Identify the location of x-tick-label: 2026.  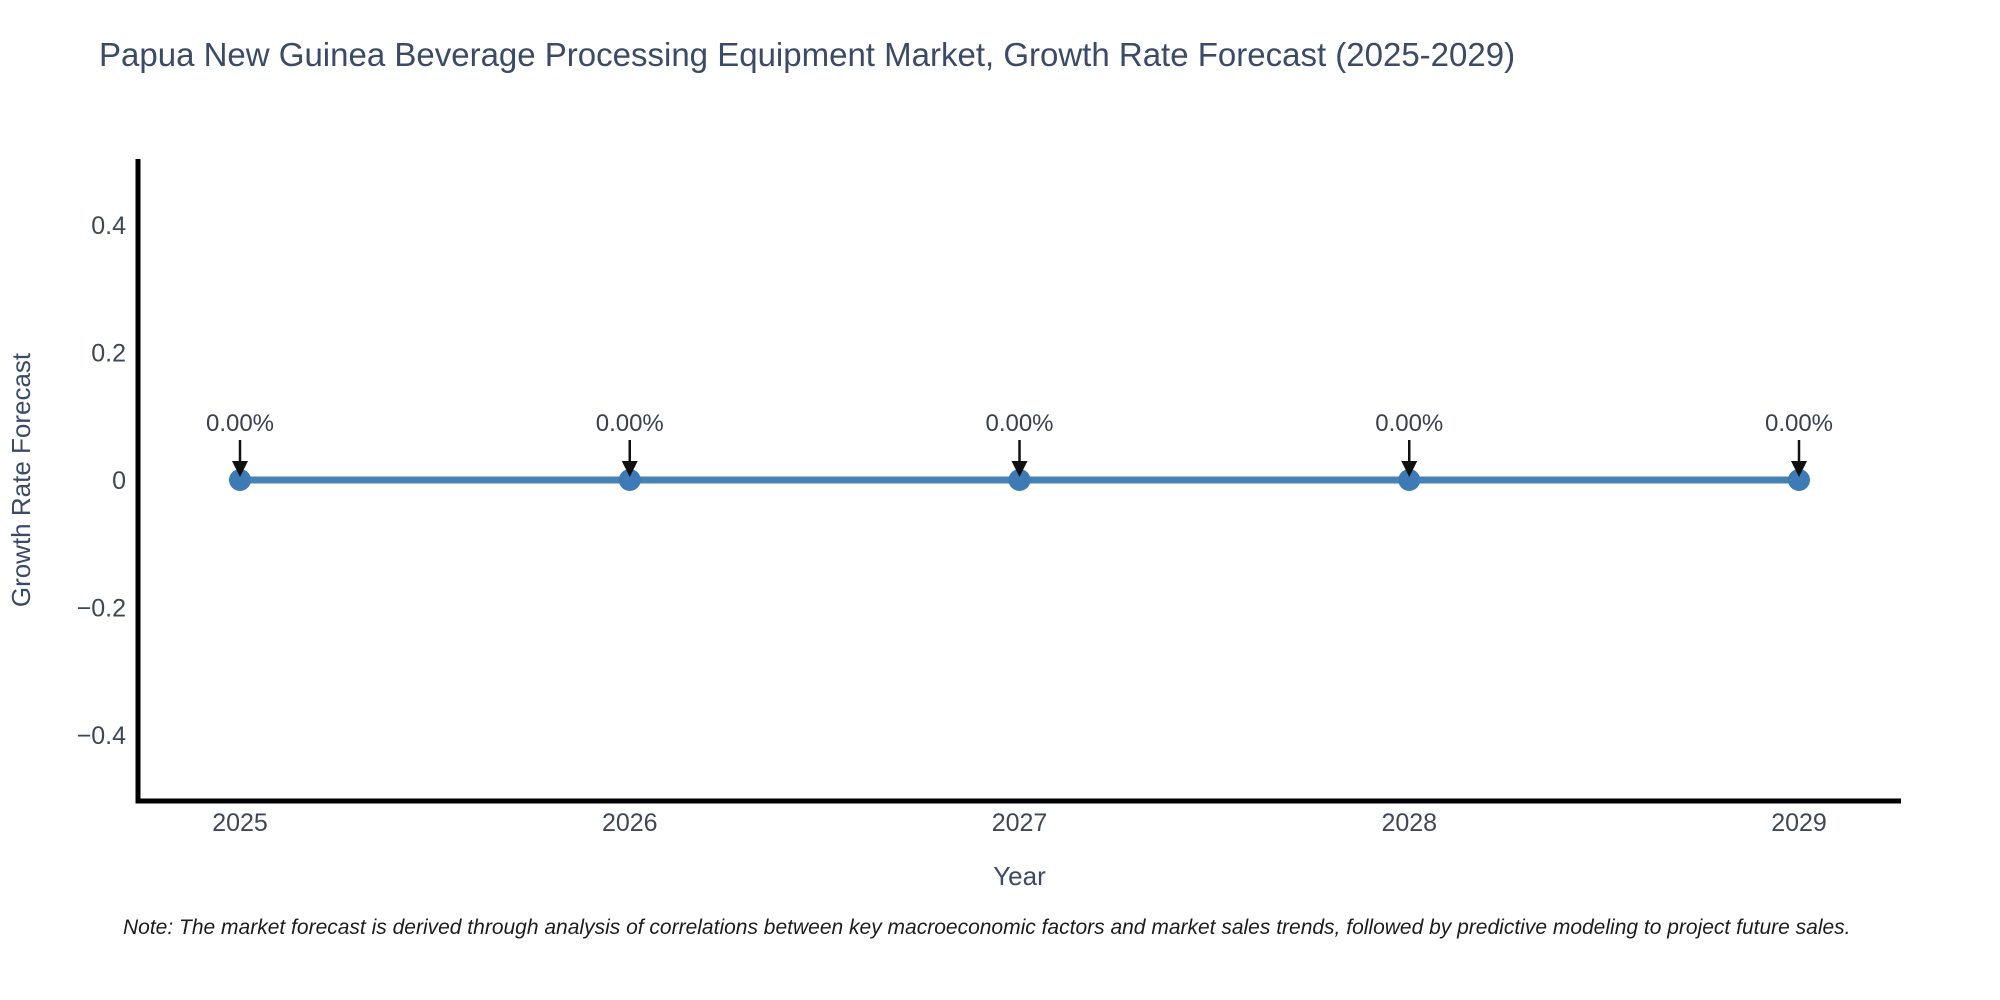
(630, 823).